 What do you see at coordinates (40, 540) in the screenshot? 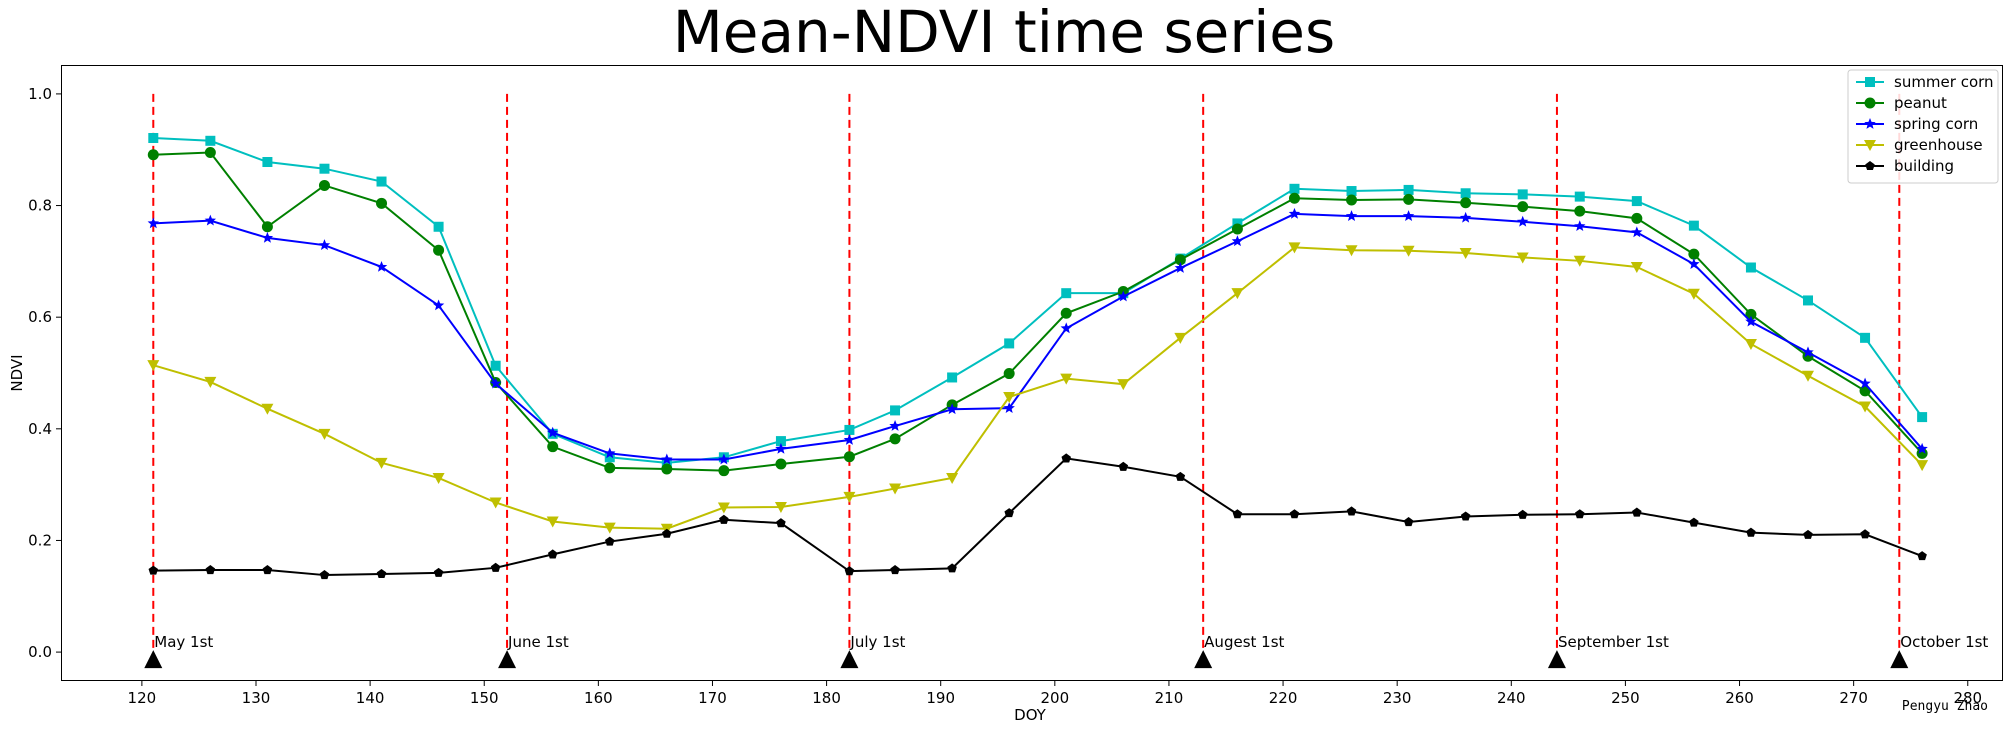
I see `y-tick-label: 0.2` at bounding box center [40, 540].